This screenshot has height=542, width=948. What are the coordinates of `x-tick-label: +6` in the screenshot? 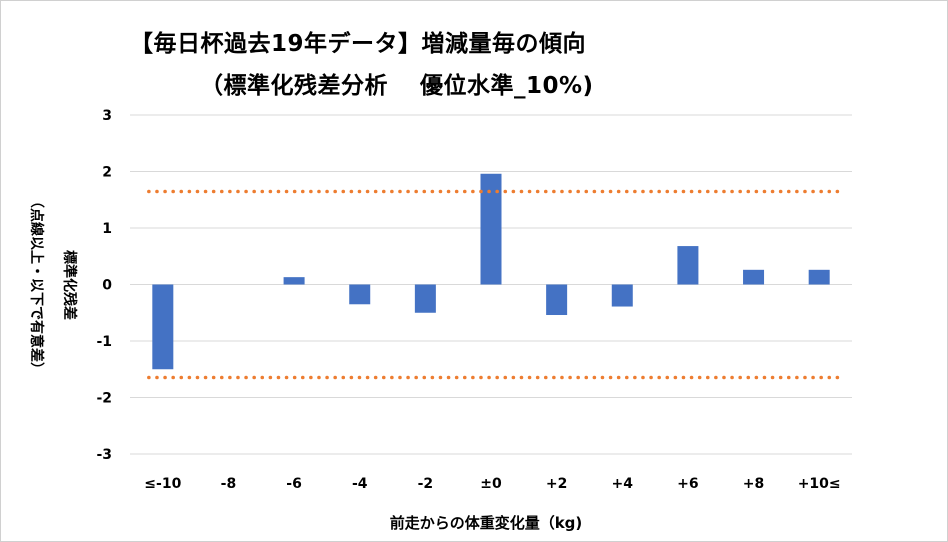 It's located at (687, 484).